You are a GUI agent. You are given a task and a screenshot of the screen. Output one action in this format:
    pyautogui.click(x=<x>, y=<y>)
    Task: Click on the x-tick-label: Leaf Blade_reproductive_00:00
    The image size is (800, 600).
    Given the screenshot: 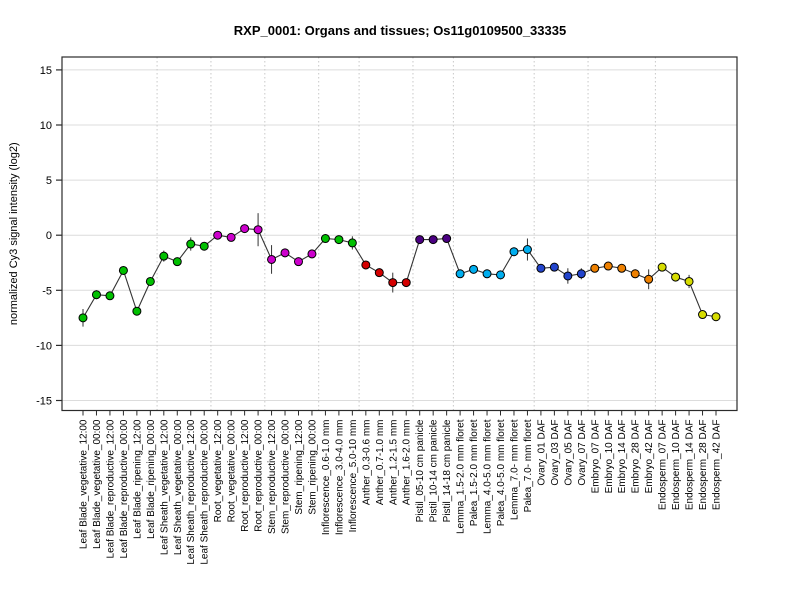 What is the action you would take?
    pyautogui.click(x=124, y=488)
    